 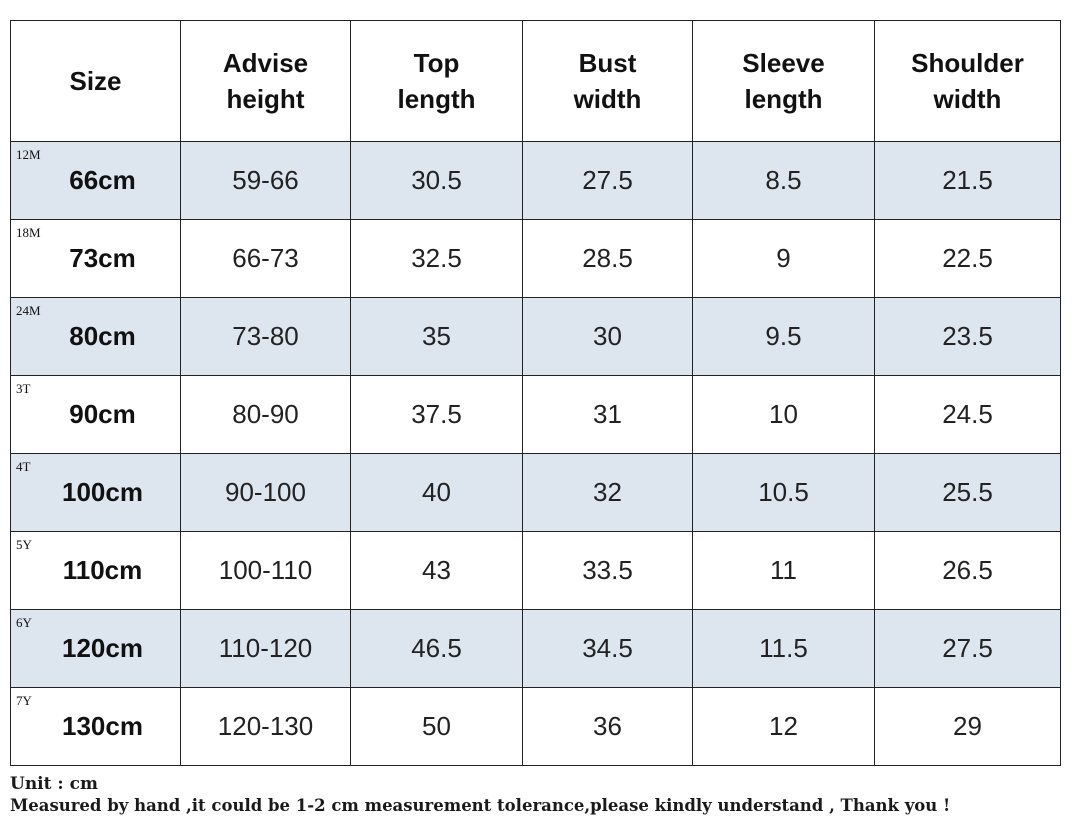 I want to click on top-length-cell: 40, so click(x=436, y=492).